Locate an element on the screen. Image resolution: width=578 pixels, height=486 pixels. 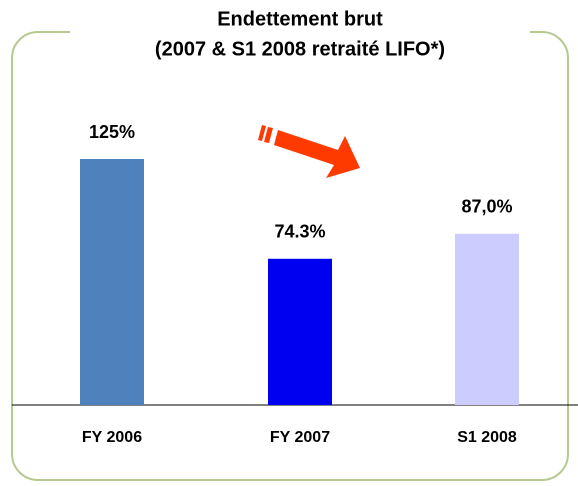
value-label: 125% is located at coordinates (112, 132).